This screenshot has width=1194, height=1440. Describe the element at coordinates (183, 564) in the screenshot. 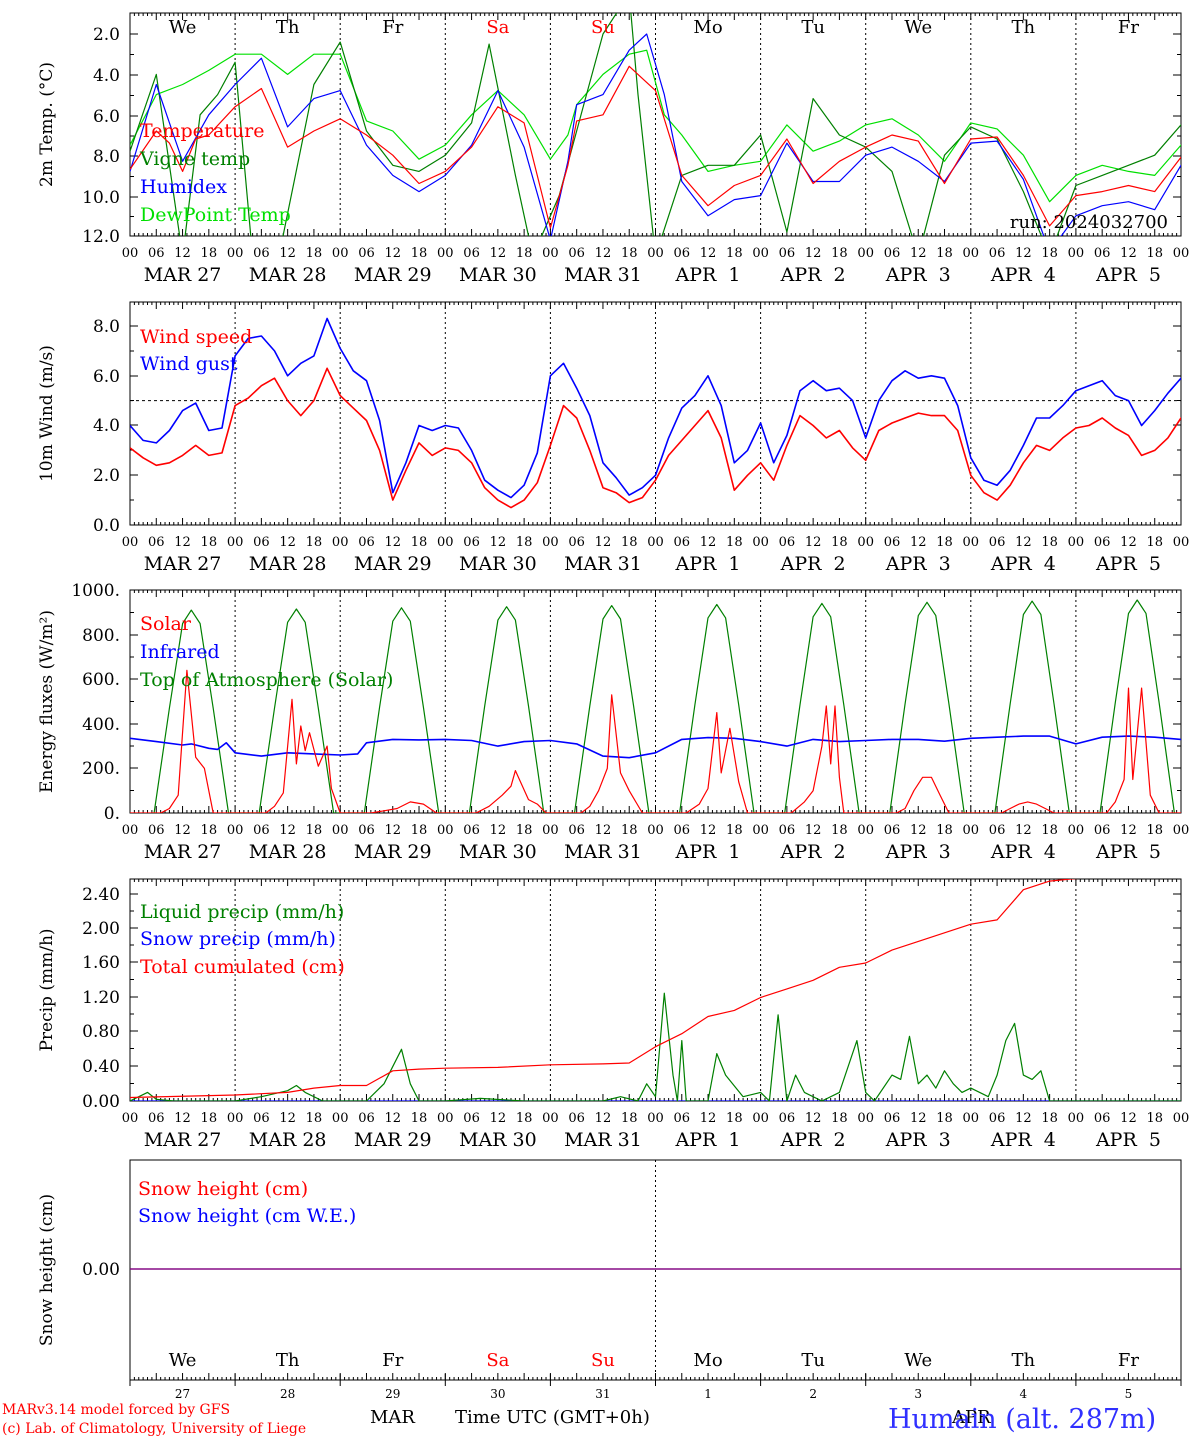

I see `date-label: MAR 27` at that location.